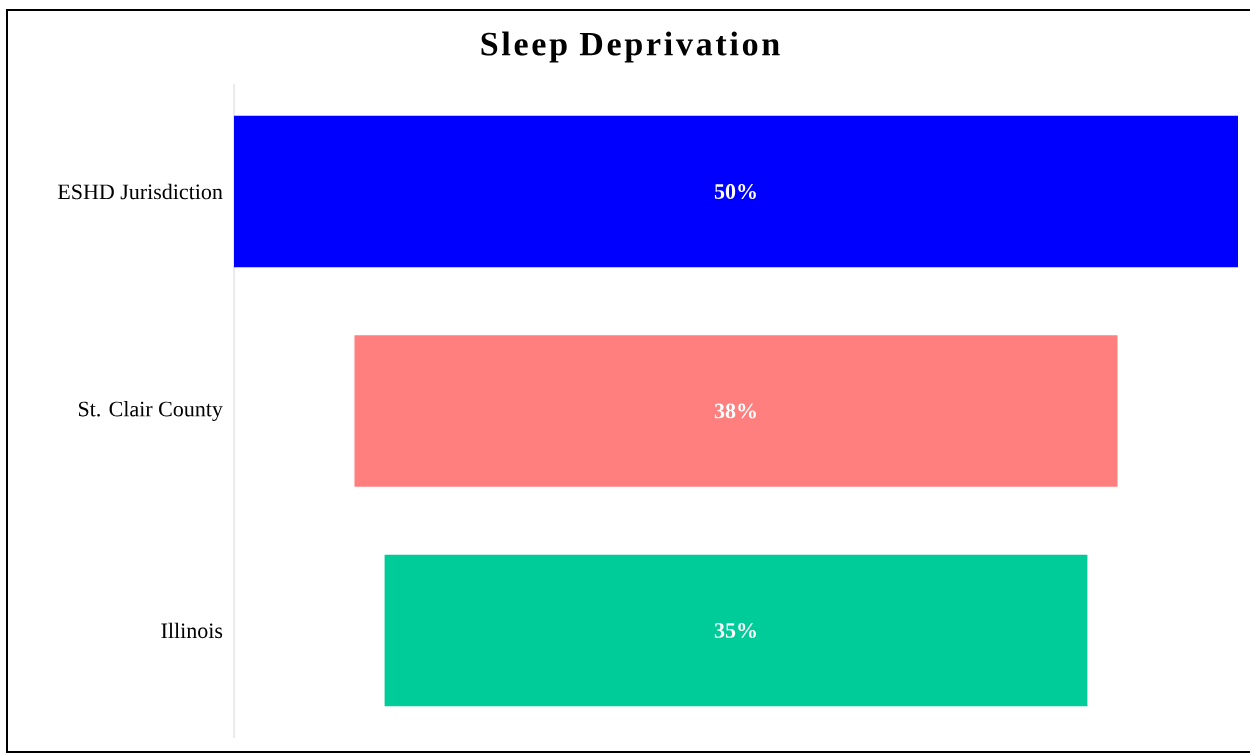 Image resolution: width=1250 pixels, height=753 pixels. What do you see at coordinates (630, 47) in the screenshot?
I see `text: Sleep Deprivation` at bounding box center [630, 47].